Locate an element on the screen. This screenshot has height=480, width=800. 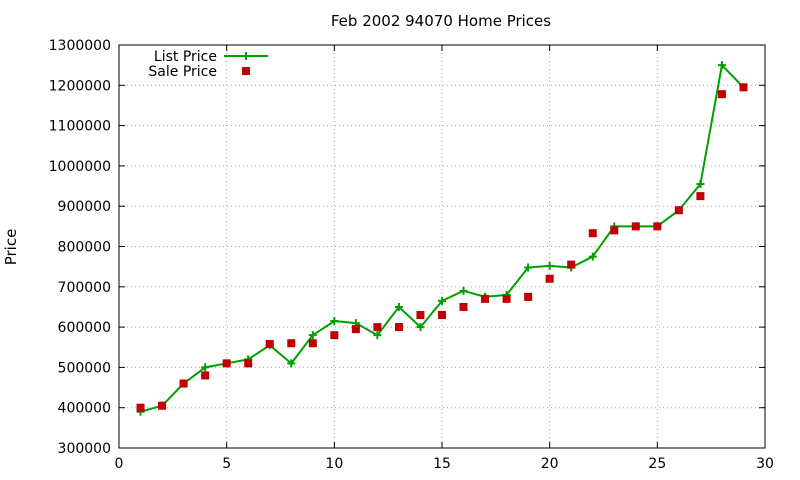
legend-marker-list-price is located at coordinates (246, 56).